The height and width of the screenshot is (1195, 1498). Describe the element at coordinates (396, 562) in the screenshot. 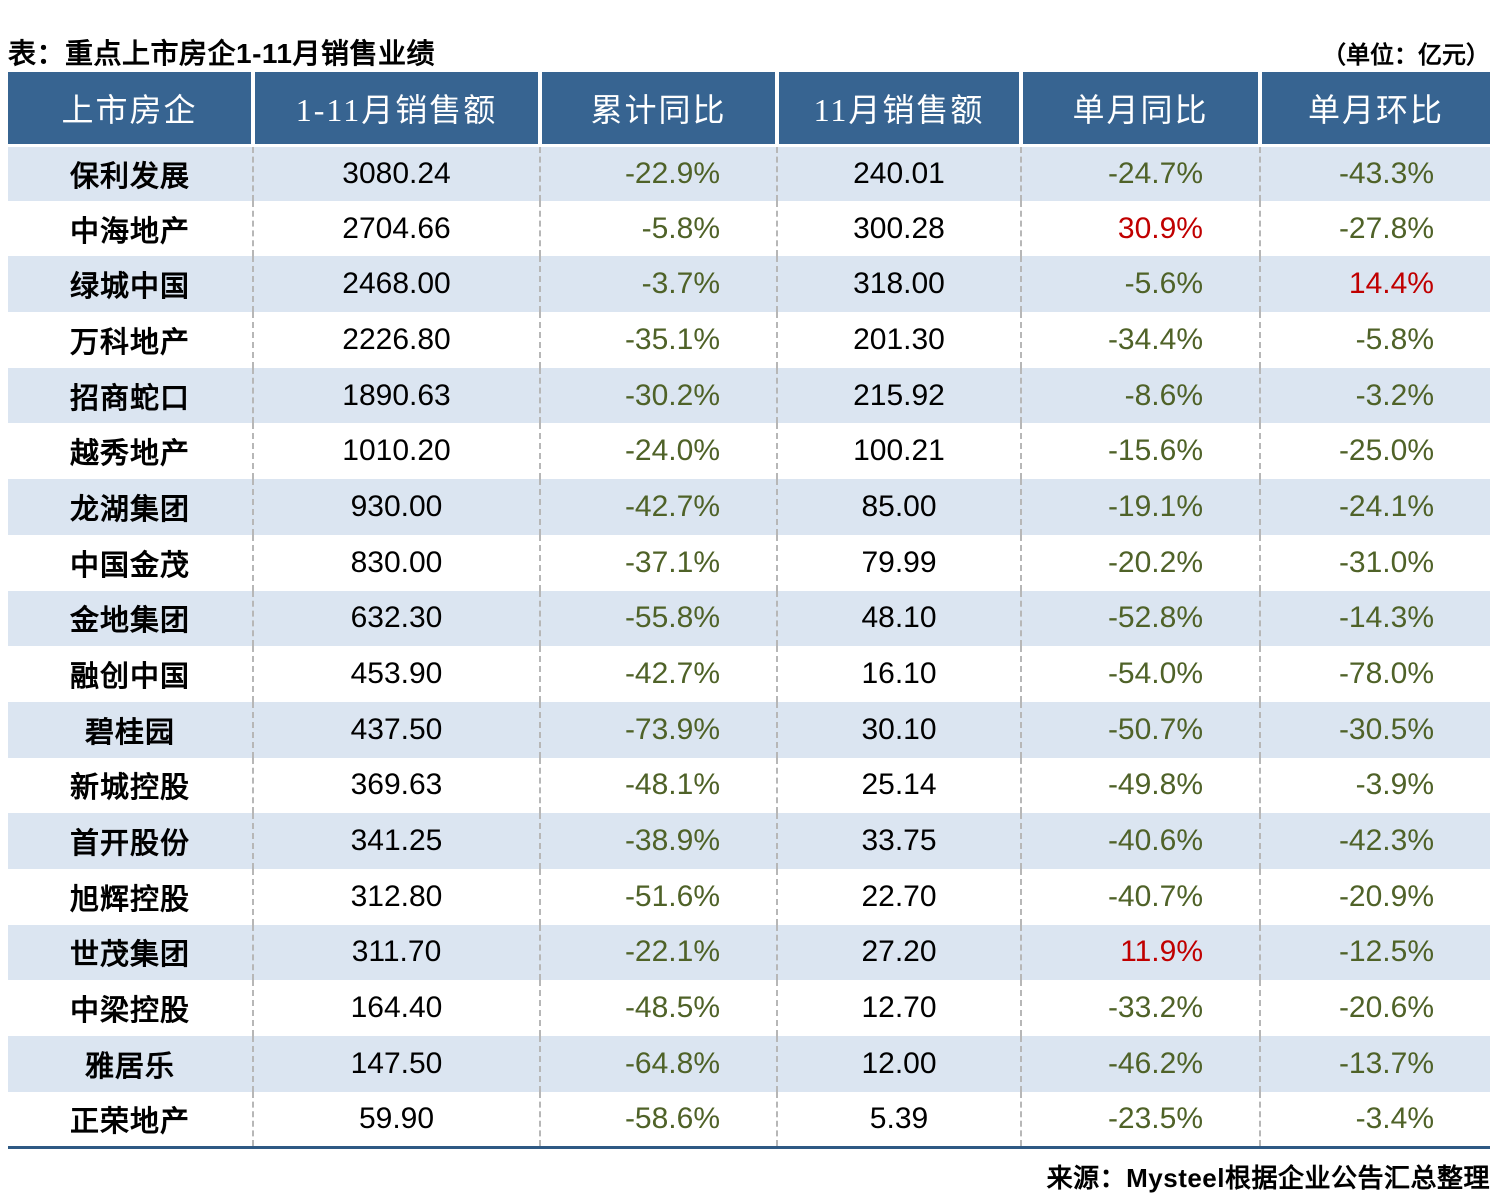

I see `cum-sales-cell: 830.00` at that location.